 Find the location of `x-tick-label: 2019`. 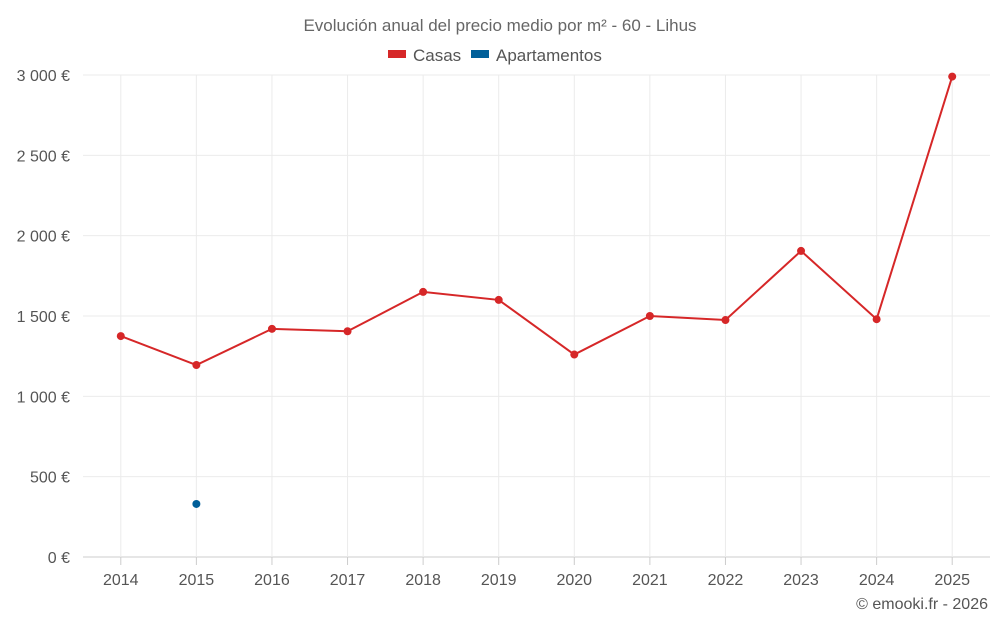

x-tick-label: 2019 is located at coordinates (499, 580).